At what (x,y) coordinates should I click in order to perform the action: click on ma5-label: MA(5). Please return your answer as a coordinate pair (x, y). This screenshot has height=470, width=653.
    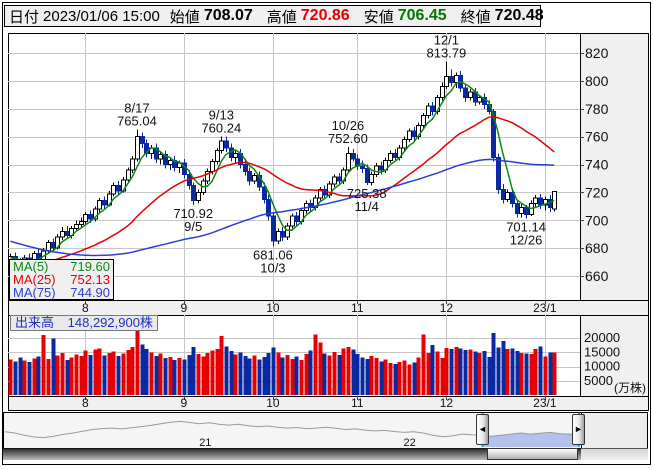
    Looking at the image, I should click on (31, 266).